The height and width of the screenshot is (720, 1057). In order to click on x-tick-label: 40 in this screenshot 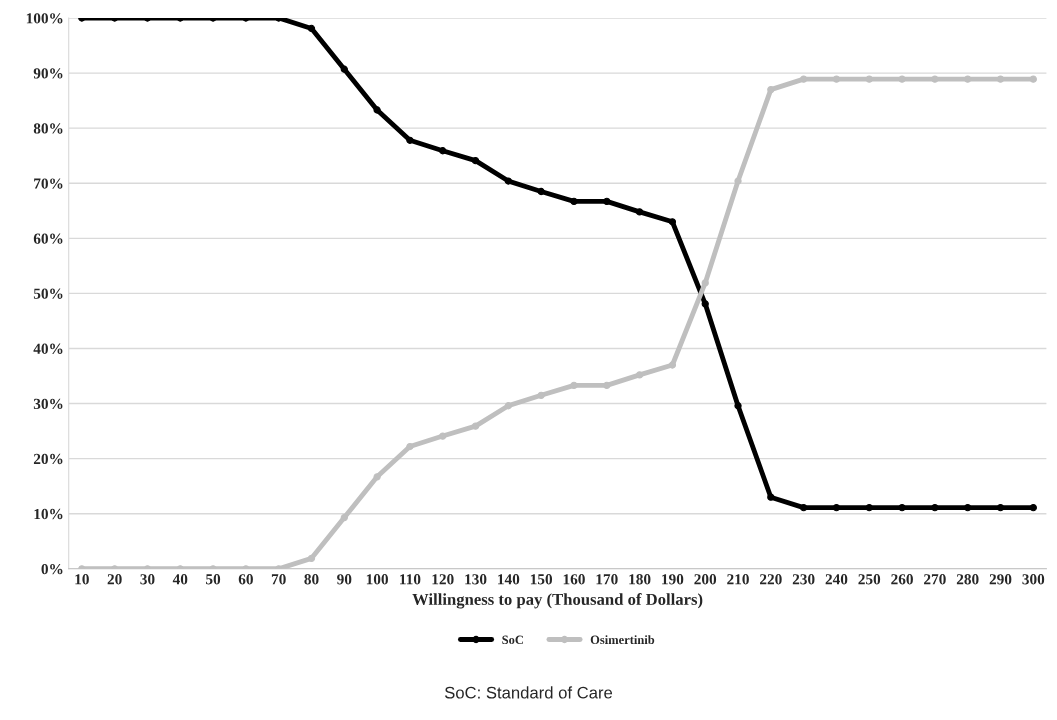, I will do `click(180, 579)`.